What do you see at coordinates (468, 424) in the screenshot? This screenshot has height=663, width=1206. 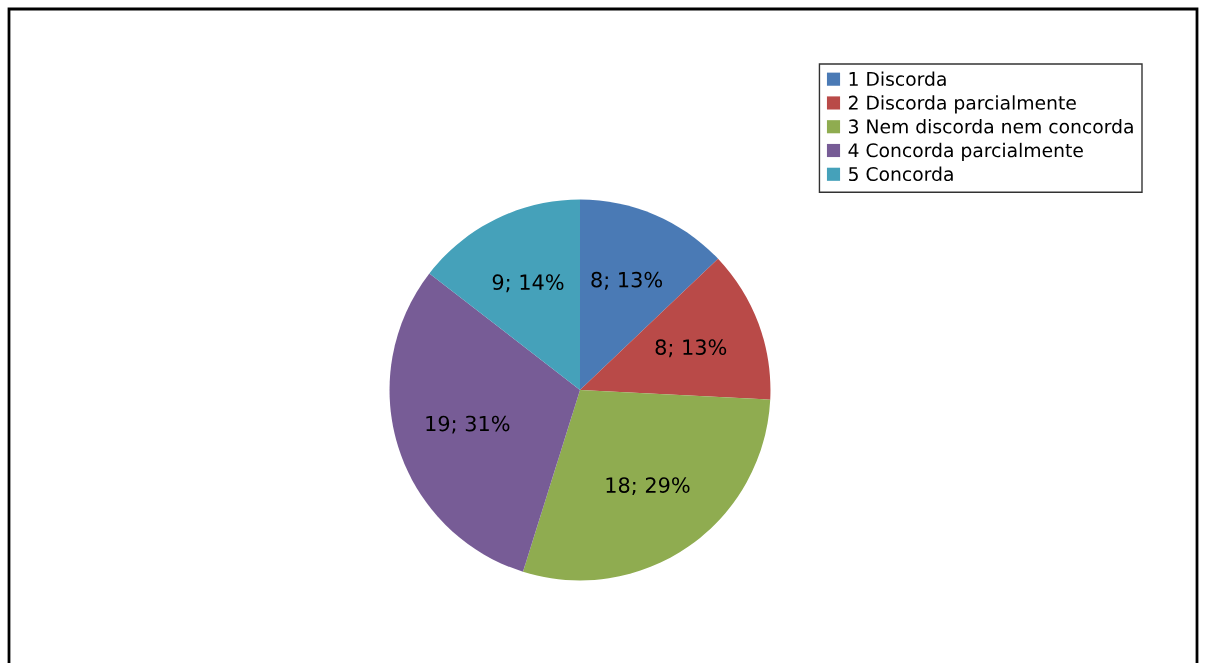 I see `data-label: 19; 31%` at bounding box center [468, 424].